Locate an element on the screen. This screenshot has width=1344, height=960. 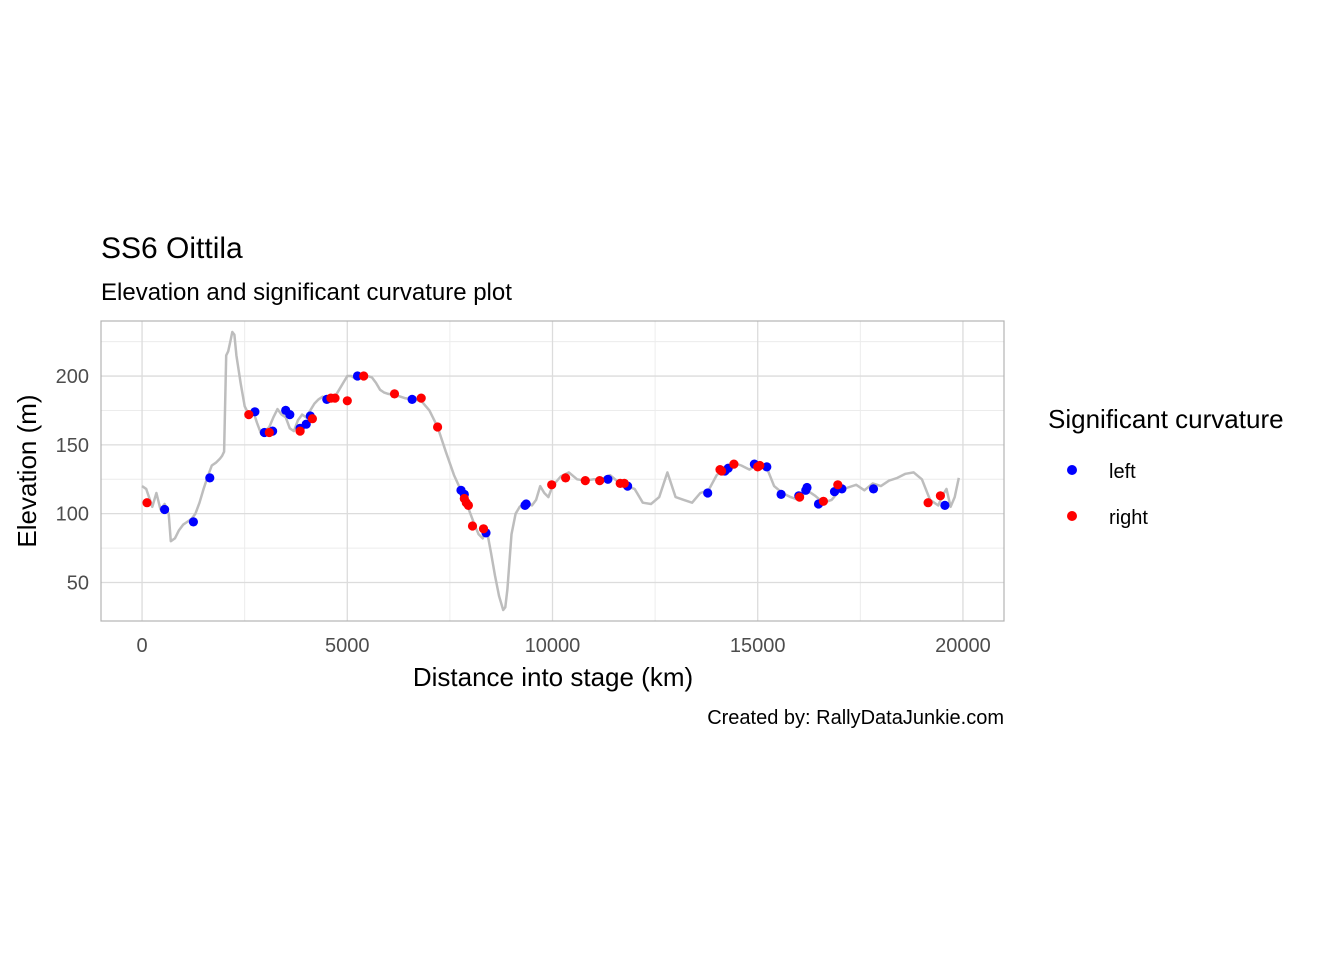
x-axis-ticks: 0 5000 10000 15000 20000 is located at coordinates (563, 646).